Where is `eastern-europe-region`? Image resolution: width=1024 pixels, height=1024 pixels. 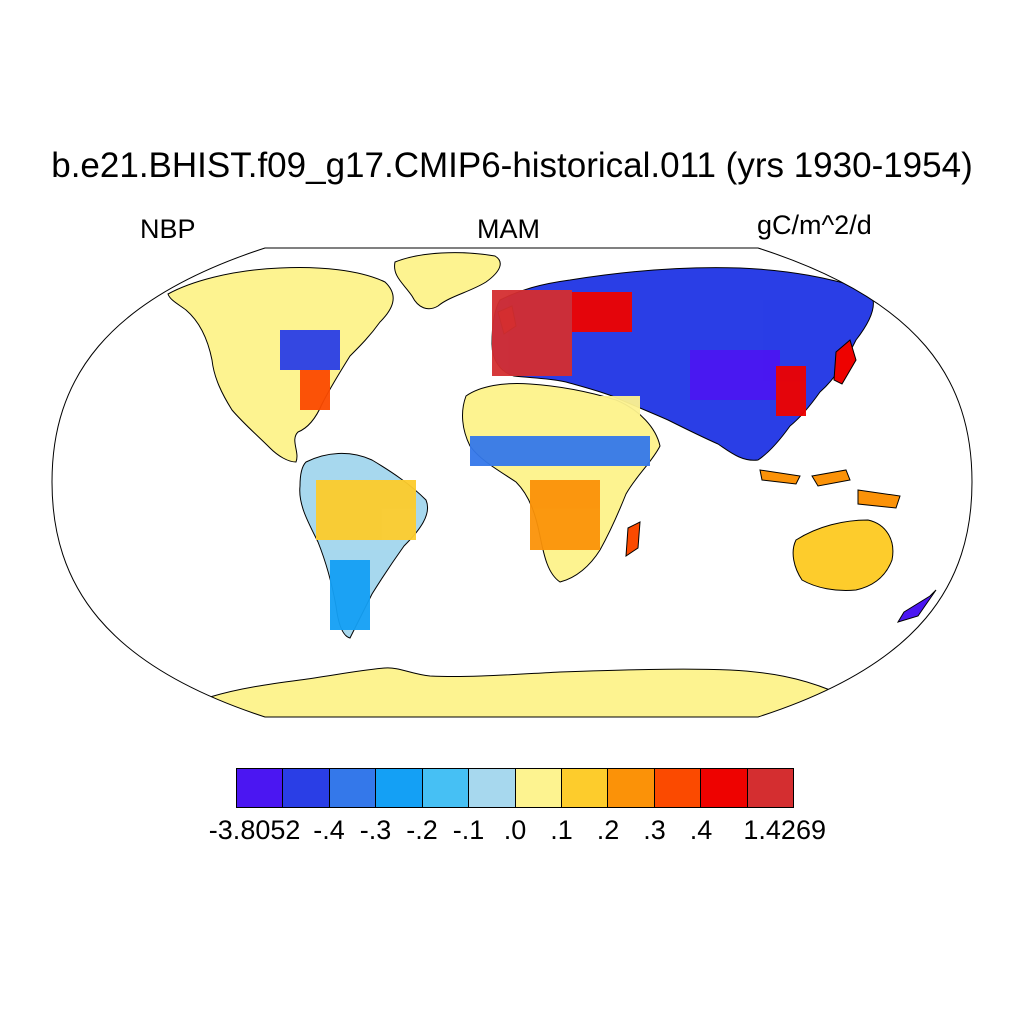
eastern-europe-region is located at coordinates (602, 312).